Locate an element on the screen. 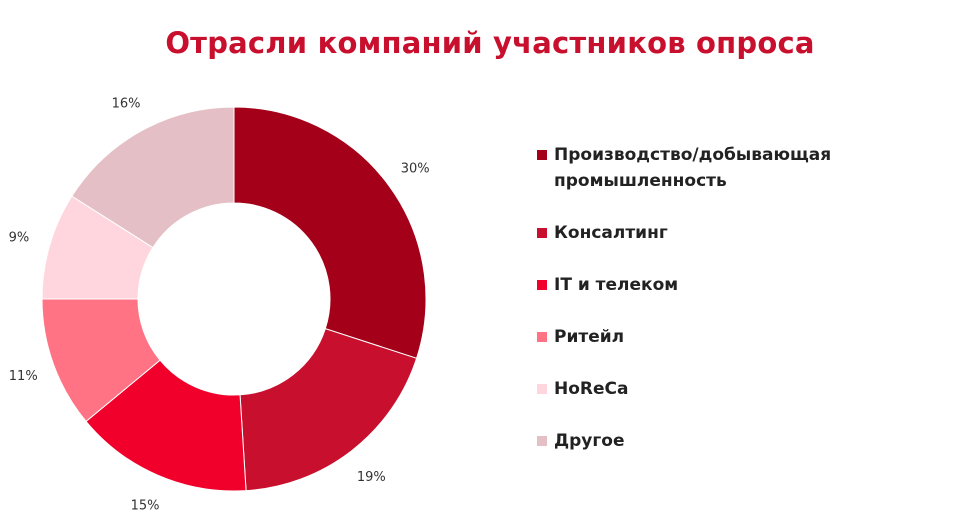  legend-label: Консалтинг is located at coordinates (611, 233).